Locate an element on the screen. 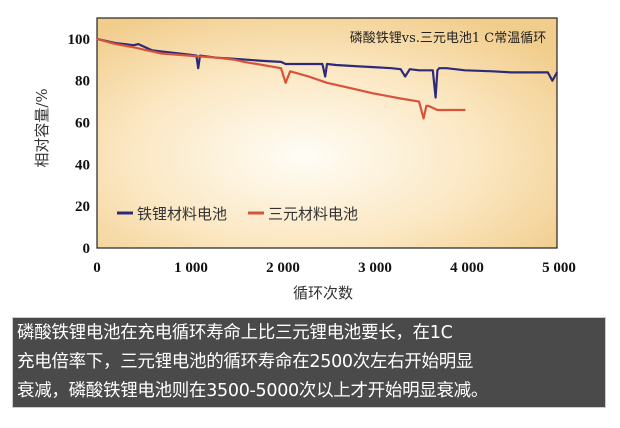  x-tick-label: 4 000 is located at coordinates (467, 268).